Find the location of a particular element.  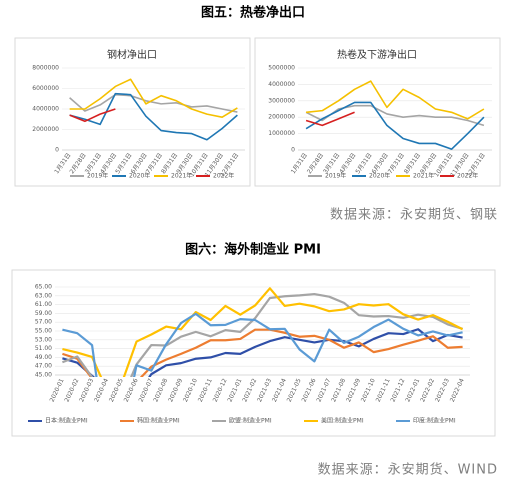

source-note: 数据来源：永安期货、钢联 is located at coordinates (414, 215).